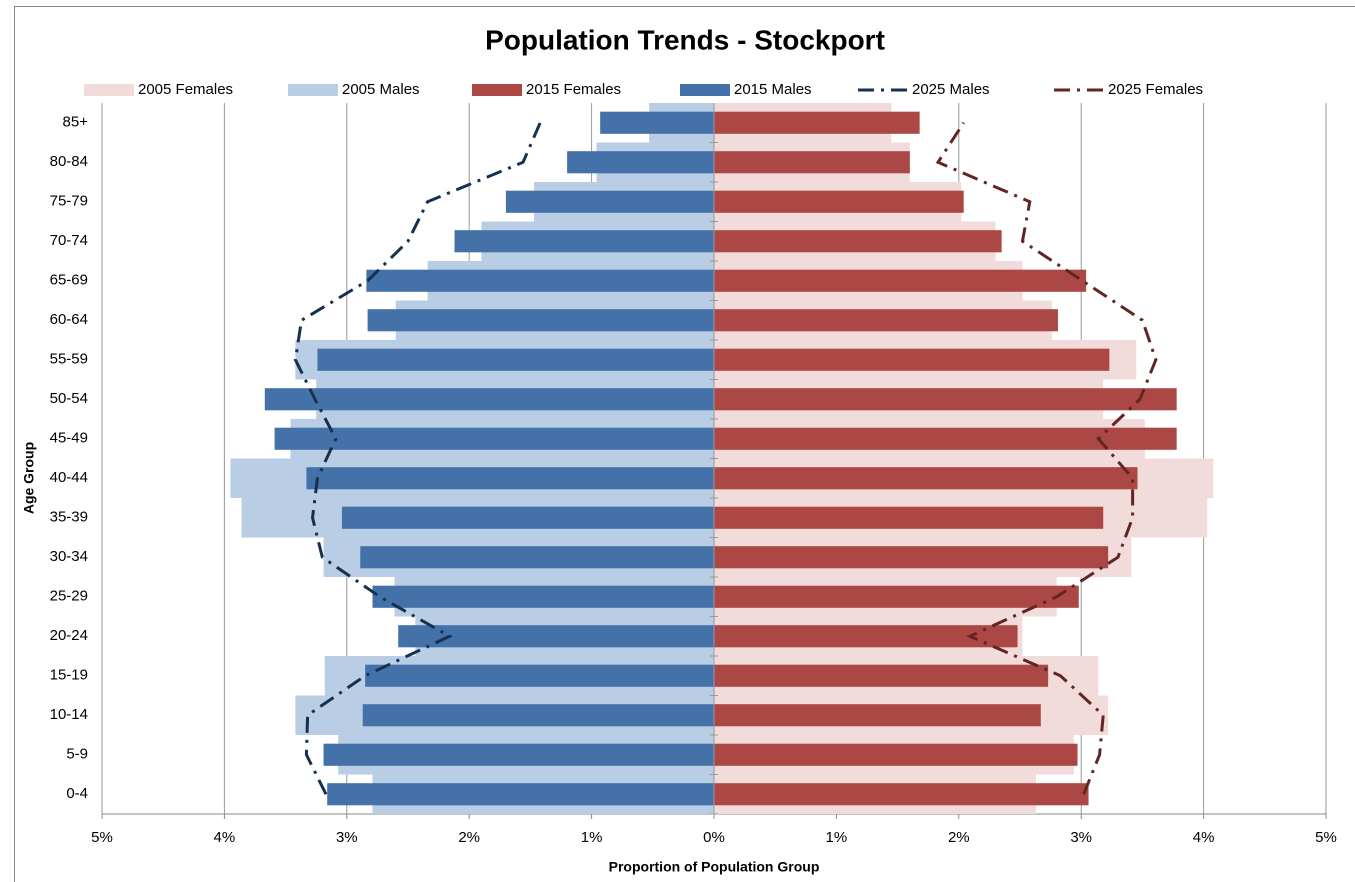 The height and width of the screenshot is (882, 1355). I want to click on y-tick-label: 75-79, so click(69, 201).